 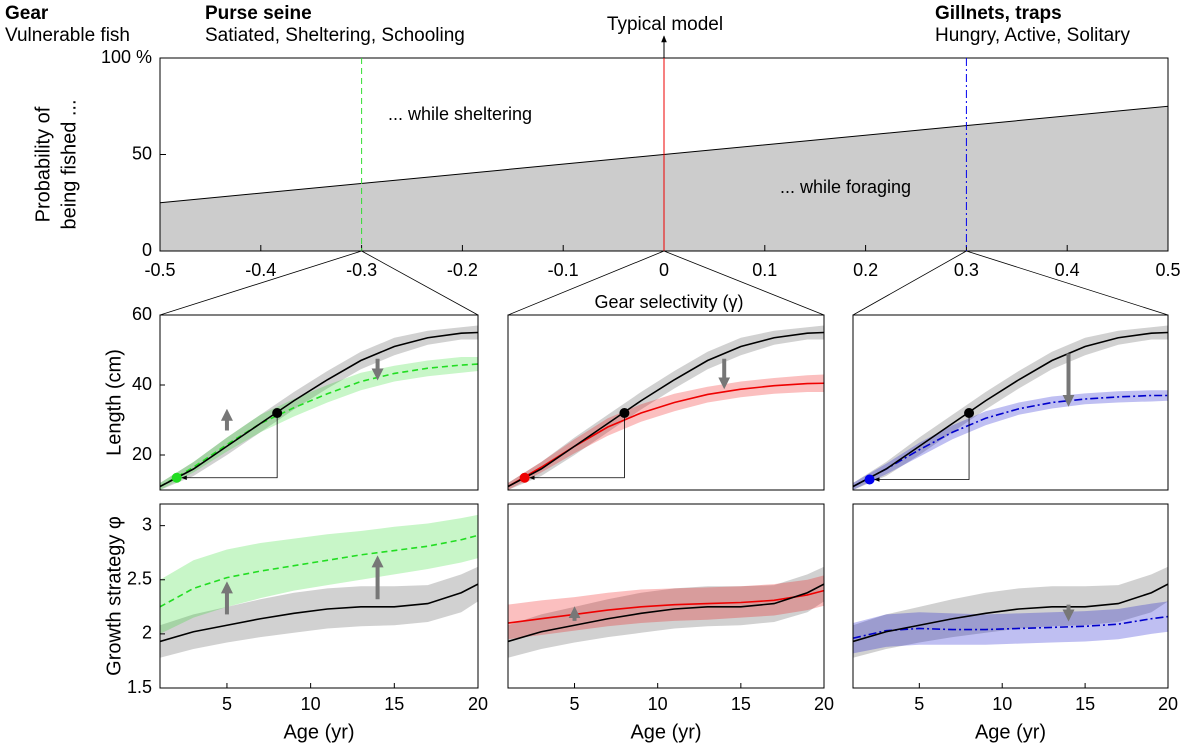 What do you see at coordinates (159, 270) in the screenshot?
I see `x-tick-label: -0.5` at bounding box center [159, 270].